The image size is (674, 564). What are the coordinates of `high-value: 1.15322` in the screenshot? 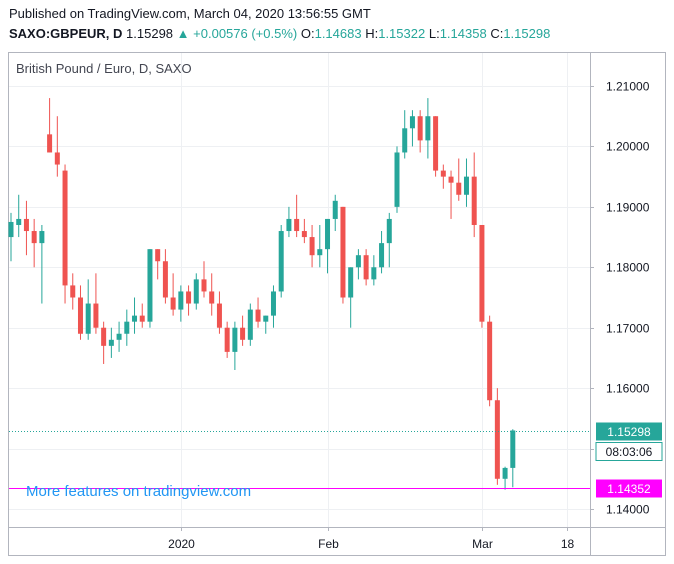 It's located at (402, 33).